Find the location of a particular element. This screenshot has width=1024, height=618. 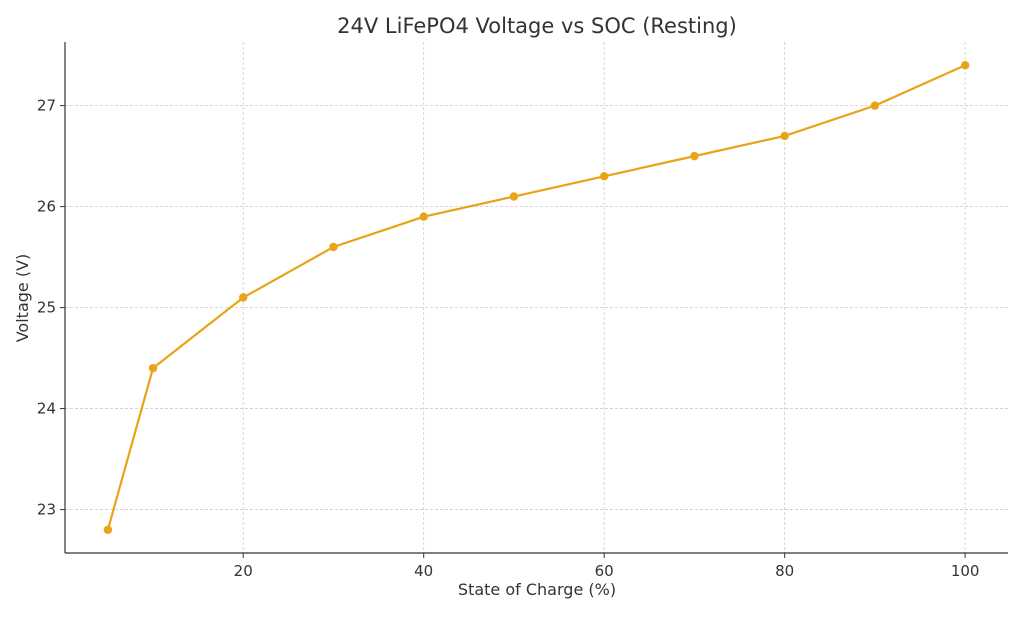

x-tick-label: 40 is located at coordinates (423, 571).